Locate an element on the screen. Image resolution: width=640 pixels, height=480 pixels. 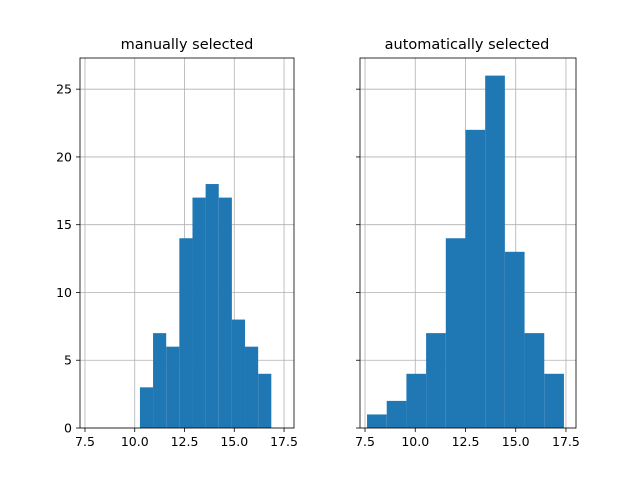
right-y-ticks is located at coordinates (358, 258).